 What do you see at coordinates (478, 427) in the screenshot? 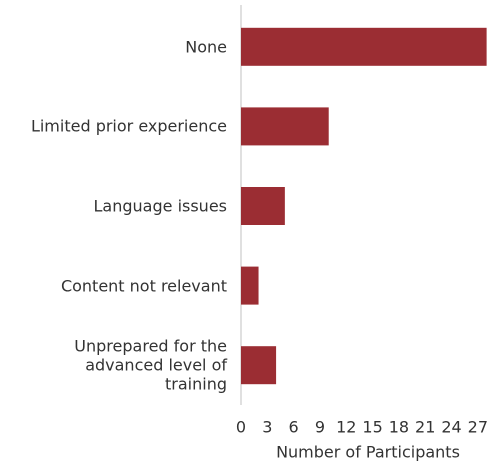
I see `x-tick-label: 27` at bounding box center [478, 427].